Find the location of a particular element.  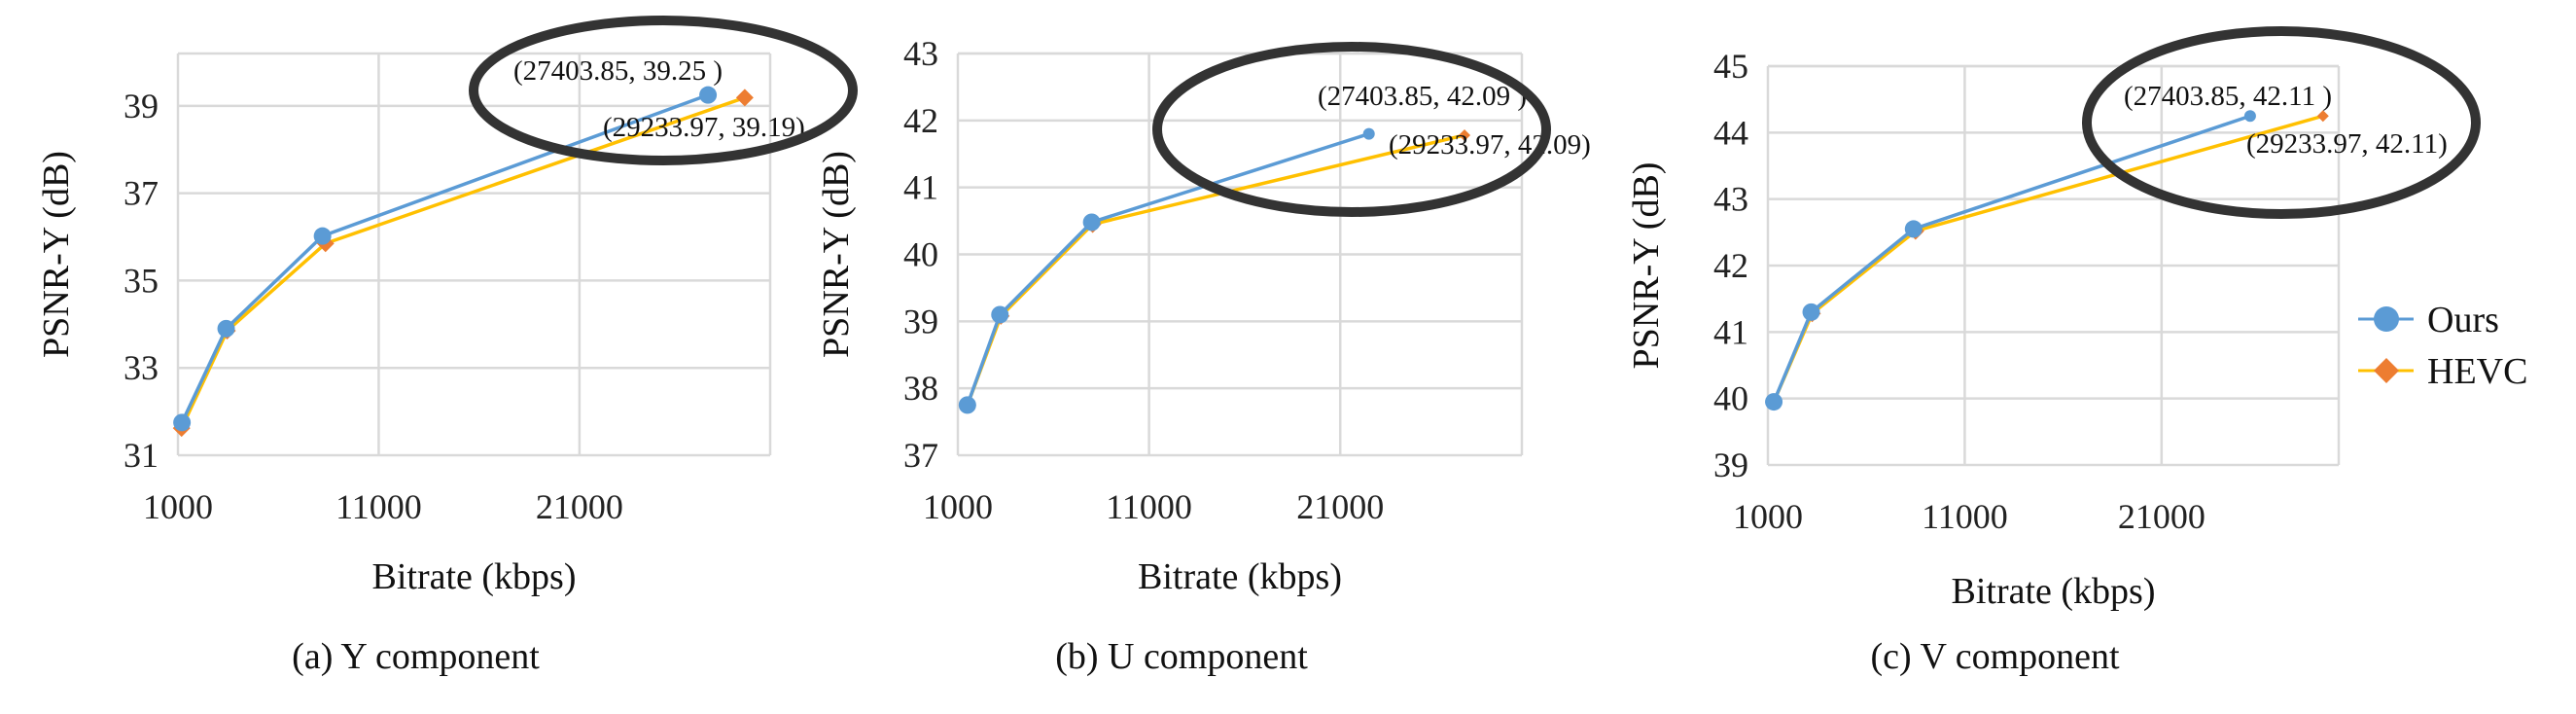

legend-item-hevc: HEVC is located at coordinates (2442, 371).